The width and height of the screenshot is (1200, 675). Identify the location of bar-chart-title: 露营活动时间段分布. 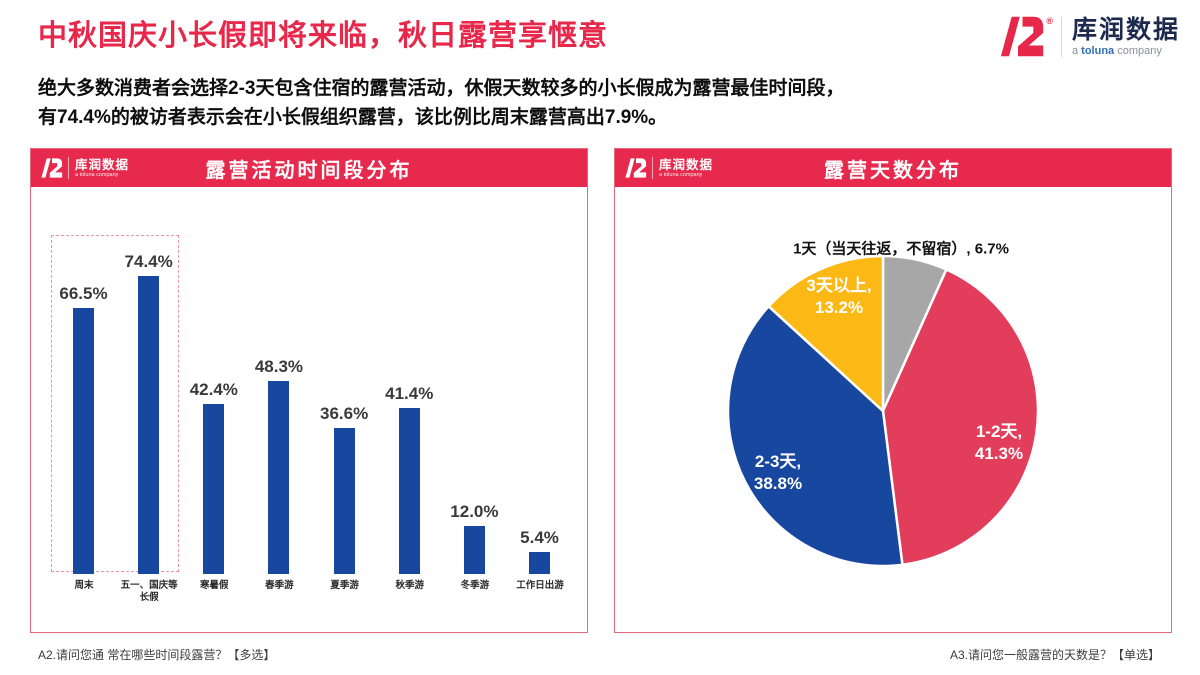
(309, 170).